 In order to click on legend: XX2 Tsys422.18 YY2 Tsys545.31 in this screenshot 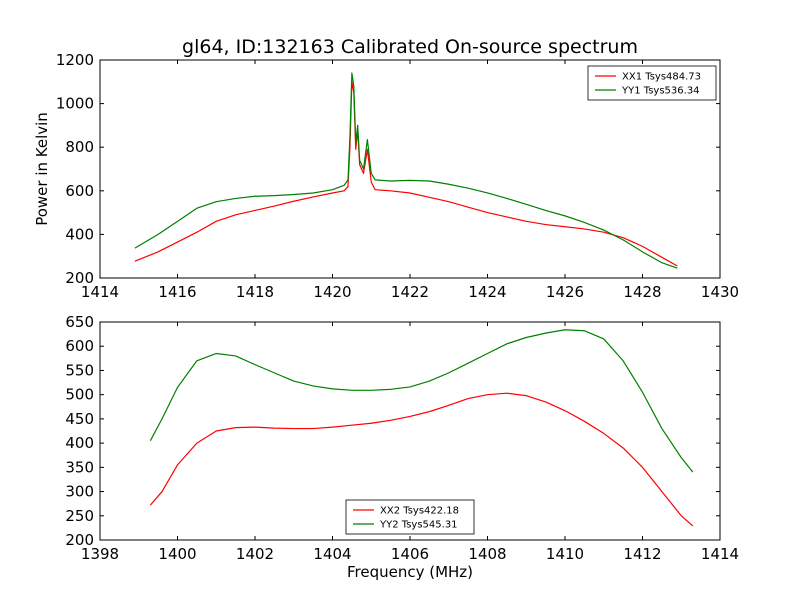, I will do `click(410, 517)`.